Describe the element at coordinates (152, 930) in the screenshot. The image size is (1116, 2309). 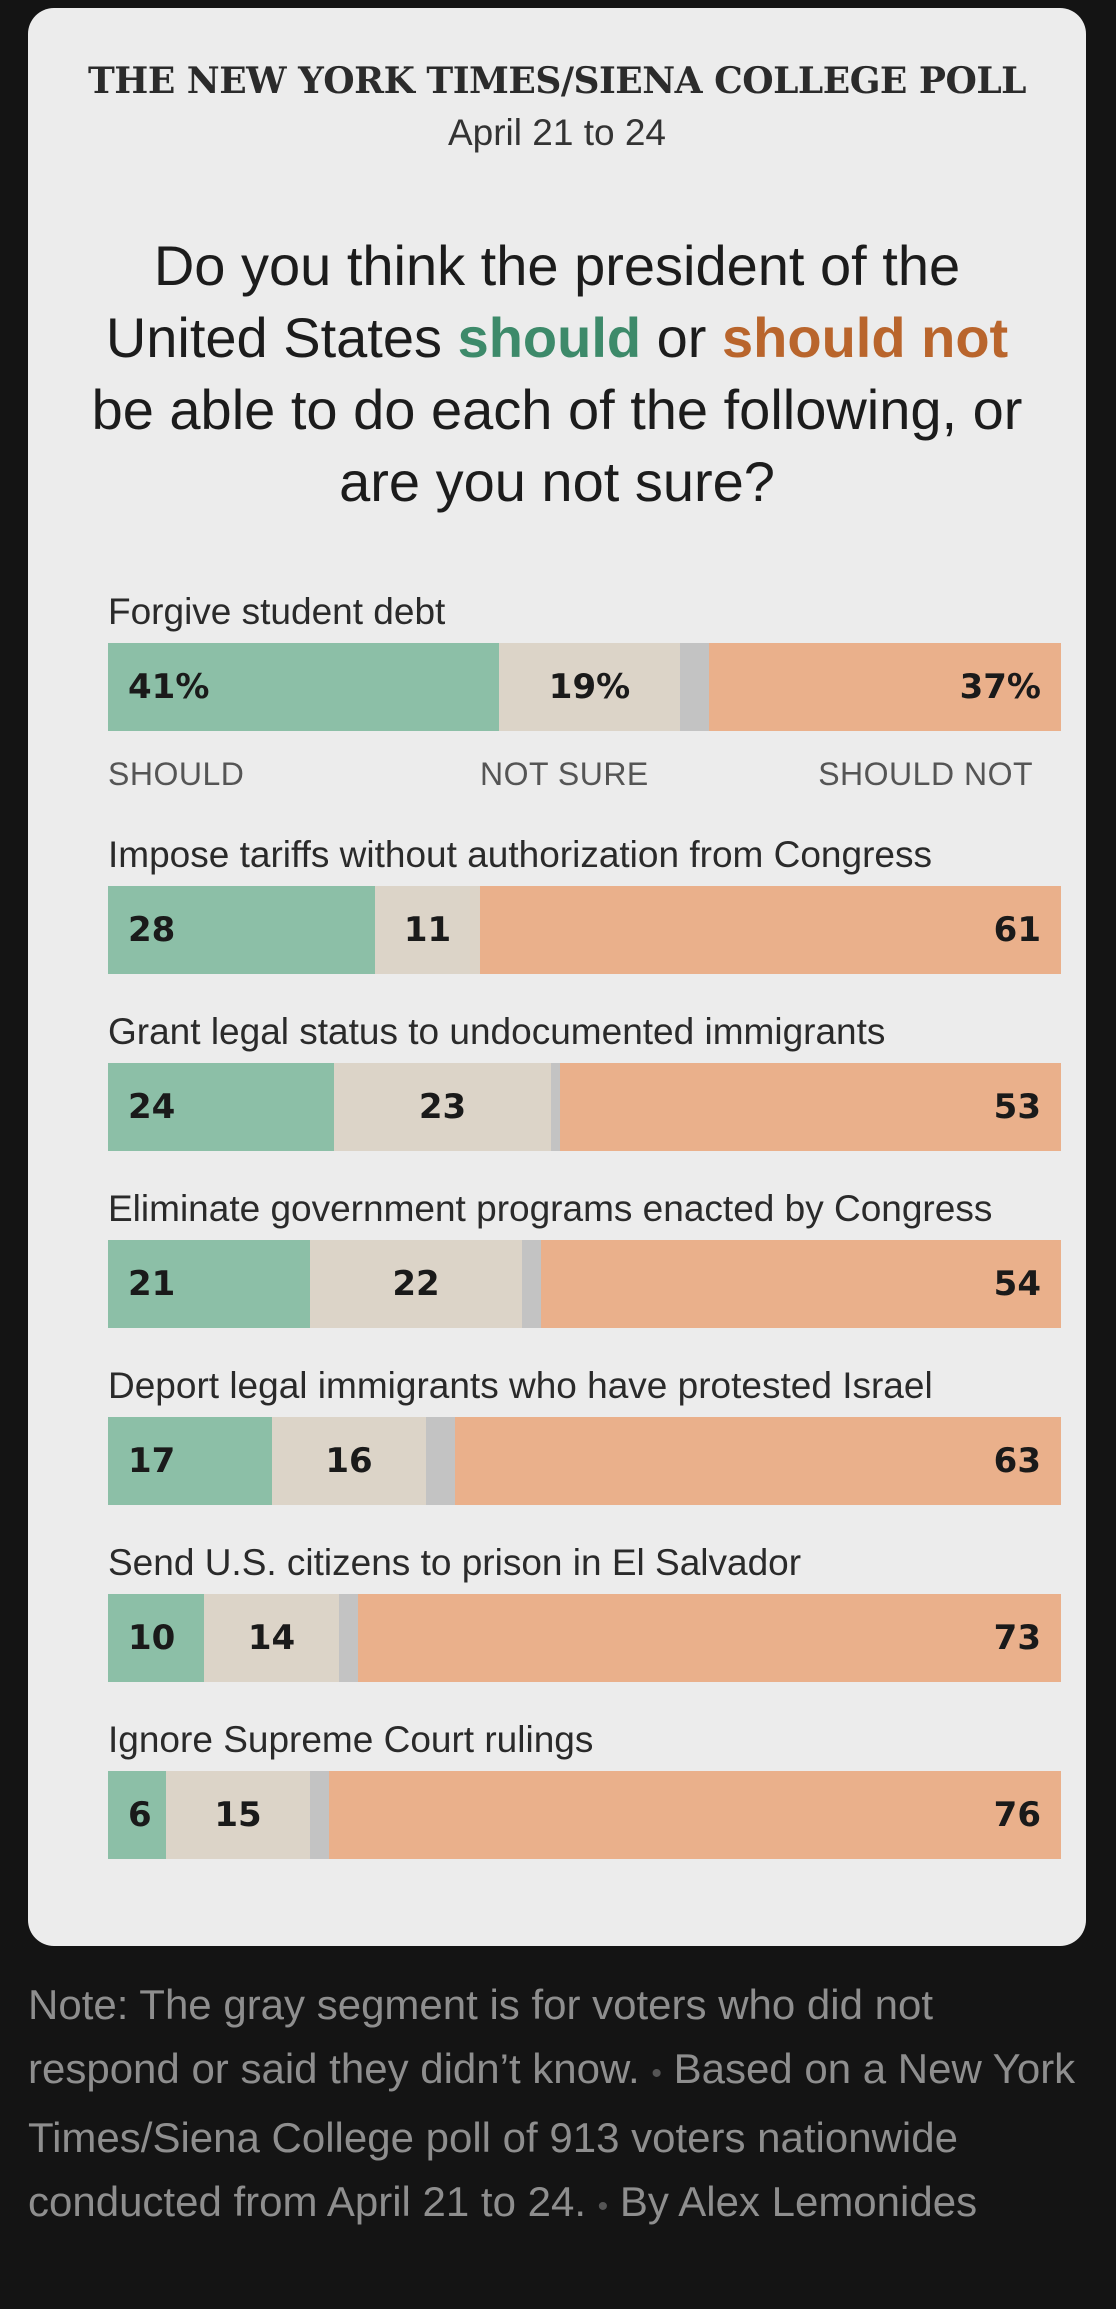
I see `value-label-should: 28` at that location.